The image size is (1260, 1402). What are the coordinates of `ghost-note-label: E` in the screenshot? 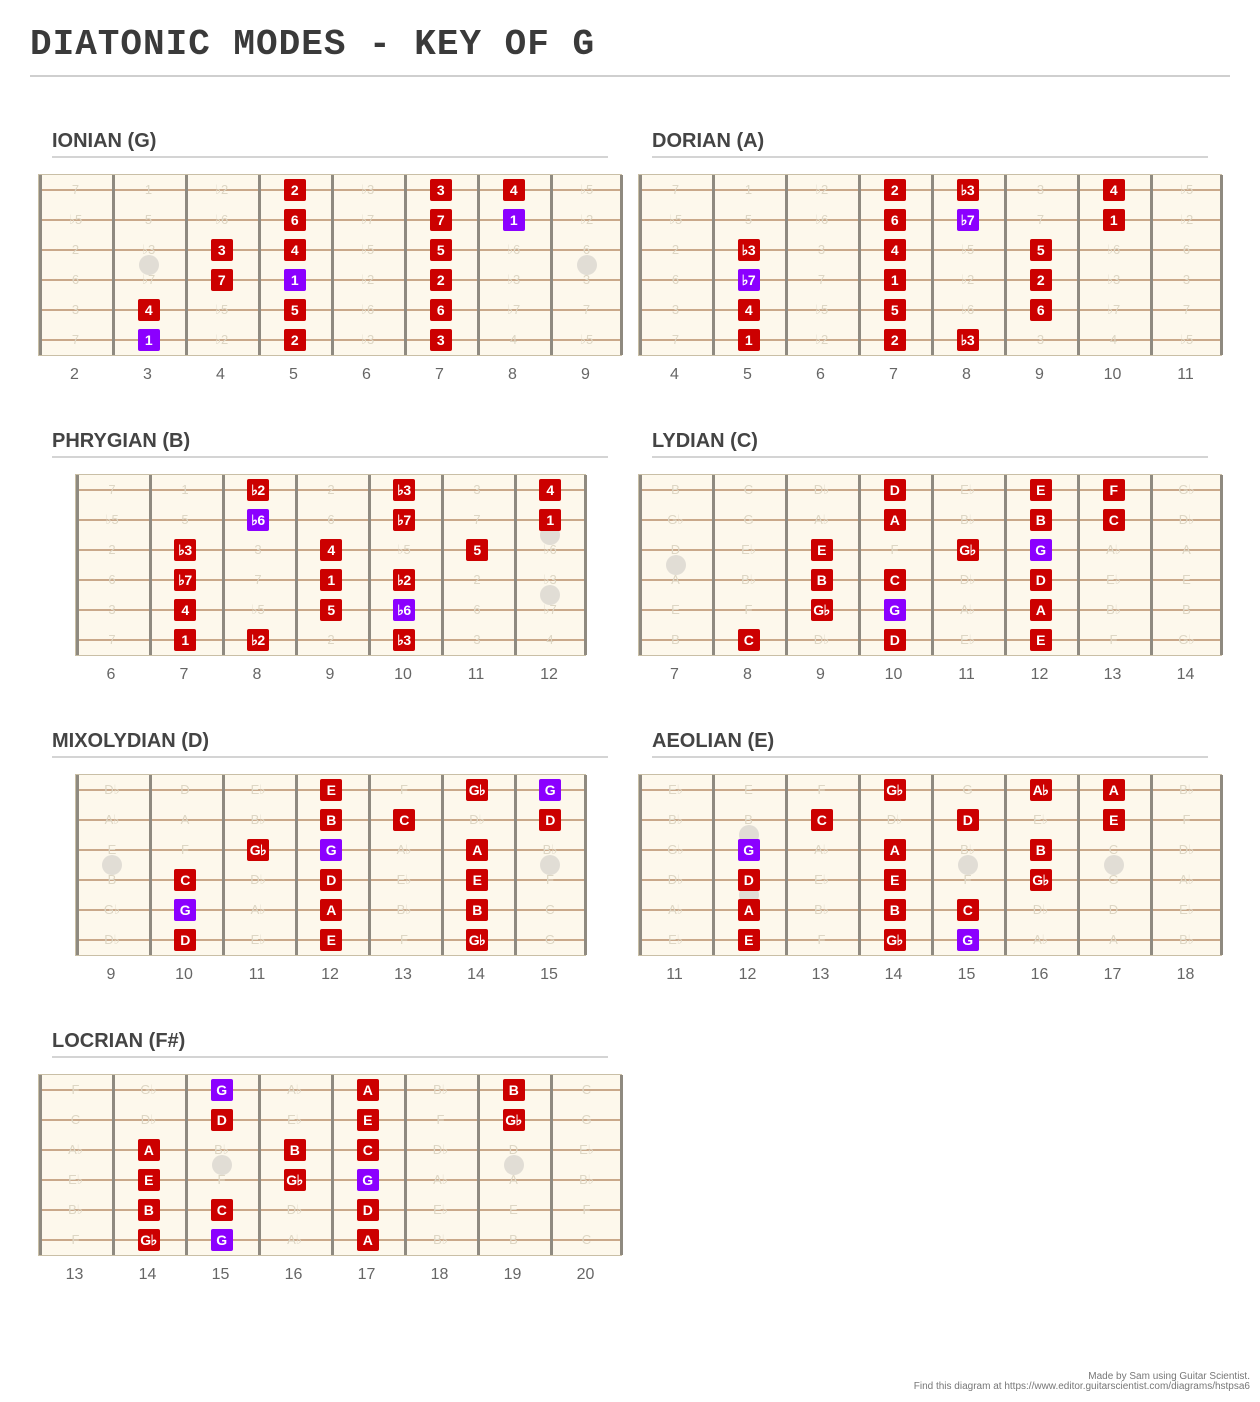 It's located at (675, 609).